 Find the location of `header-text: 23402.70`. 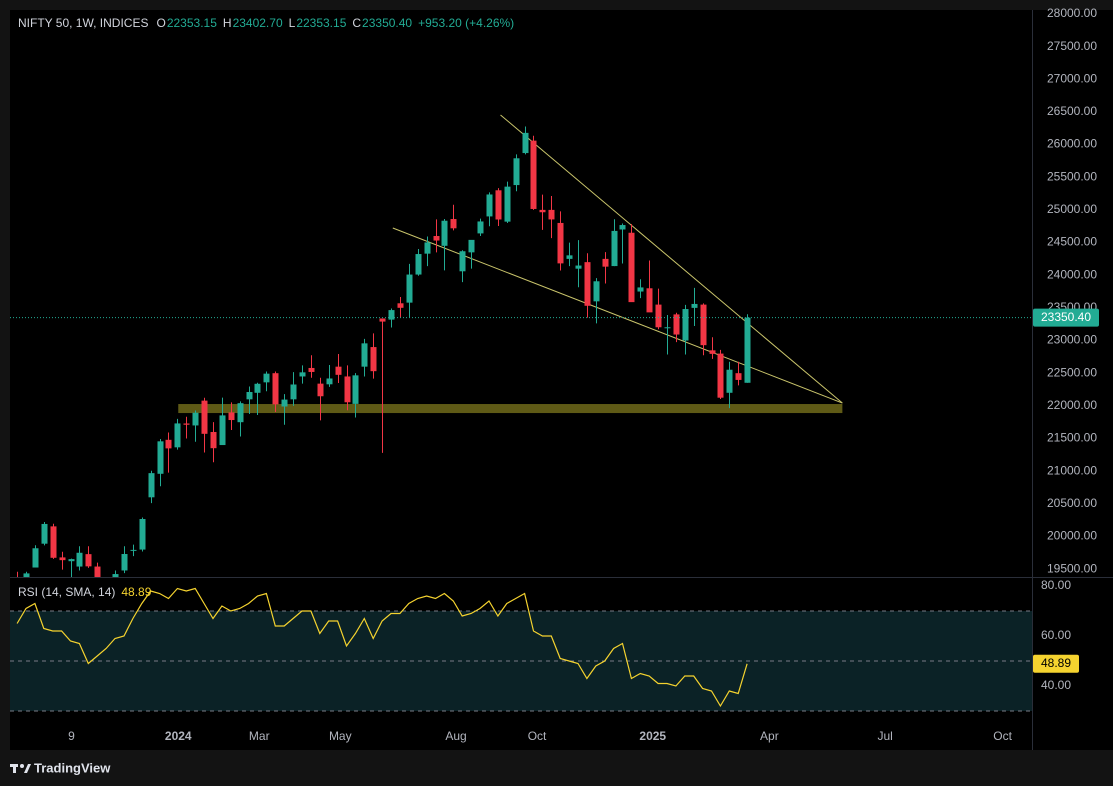

header-text: 23402.70 is located at coordinates (258, 23).